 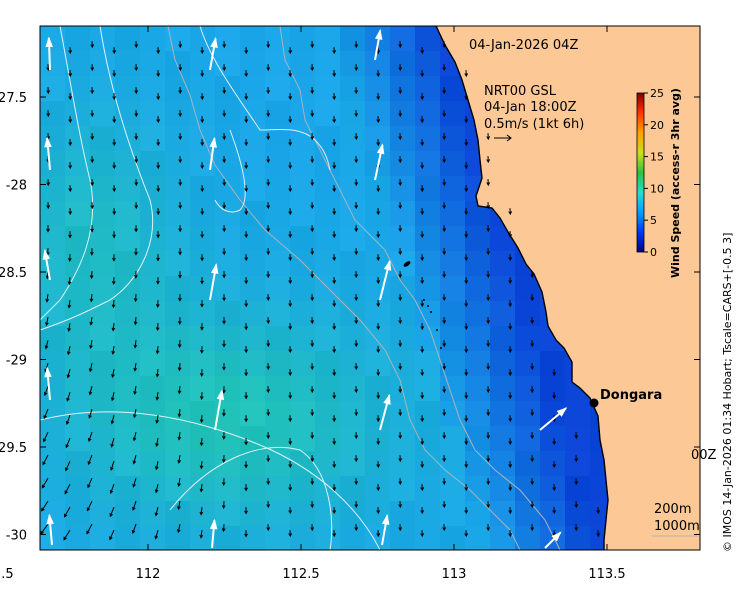 What do you see at coordinates (300, 574) in the screenshot?
I see `x-tick-label: 112.5` at bounding box center [300, 574].